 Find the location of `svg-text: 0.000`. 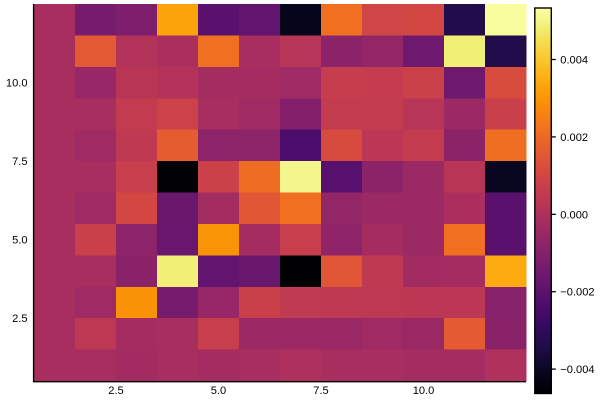

svg-text: 0.000 is located at coordinates (574, 215).